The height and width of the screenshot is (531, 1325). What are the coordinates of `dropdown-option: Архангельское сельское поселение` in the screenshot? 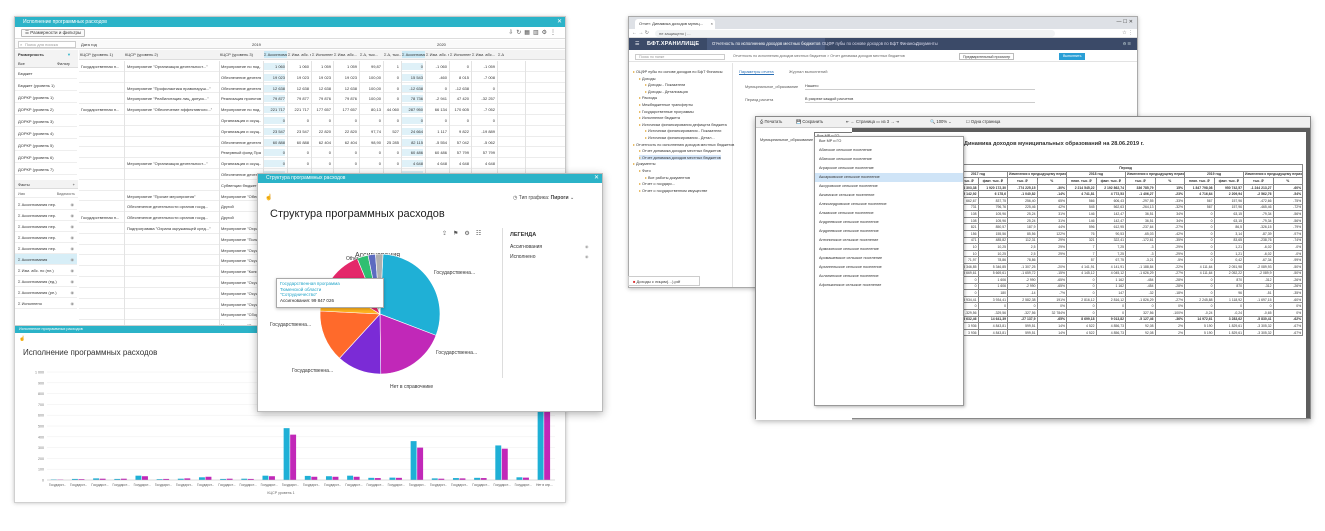 It's located at (850, 267).